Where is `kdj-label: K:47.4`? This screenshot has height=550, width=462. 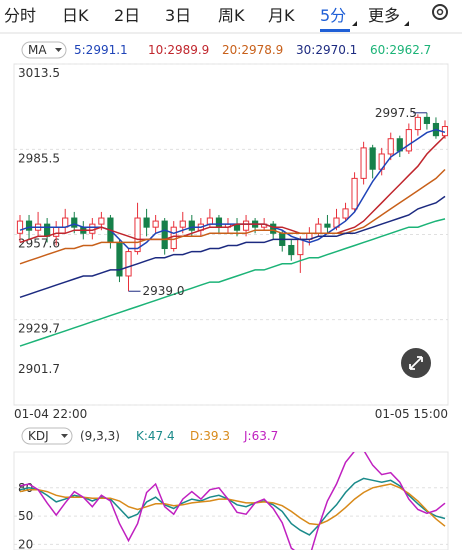
kdj-label: K:47.4 is located at coordinates (155, 436).